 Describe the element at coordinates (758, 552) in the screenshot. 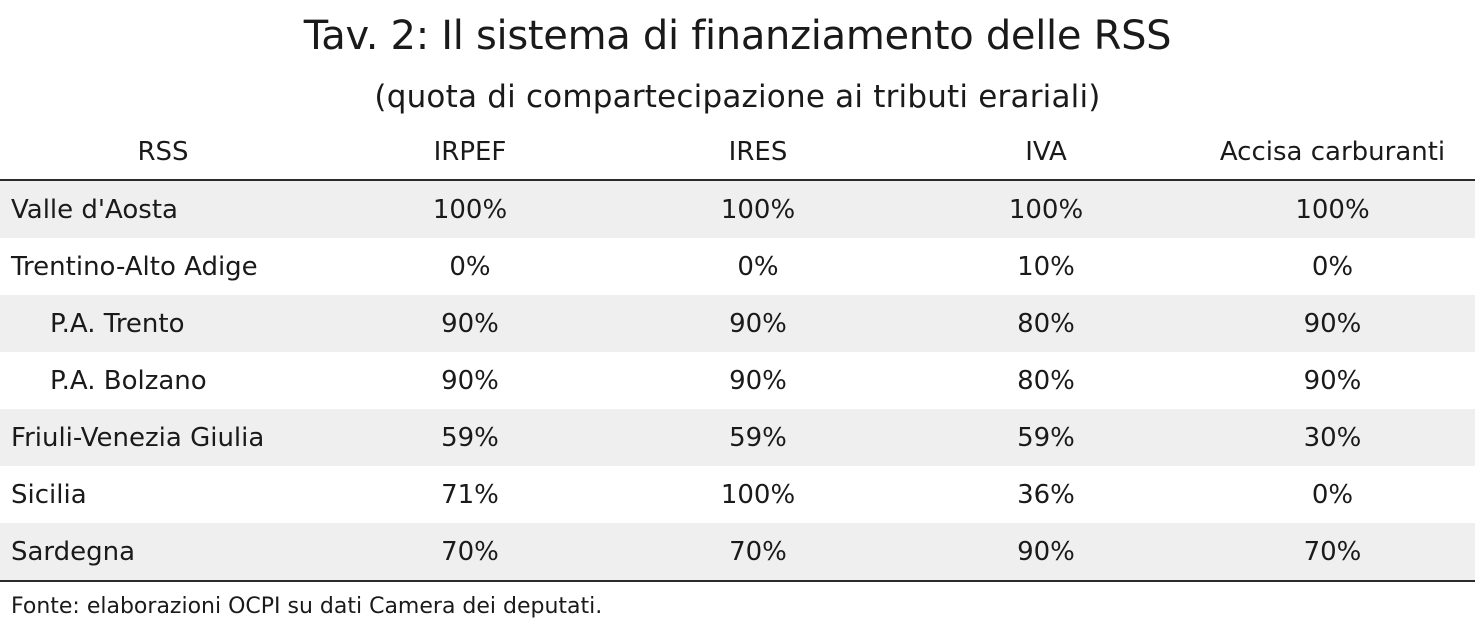

I see `cell-ires: 70%` at that location.